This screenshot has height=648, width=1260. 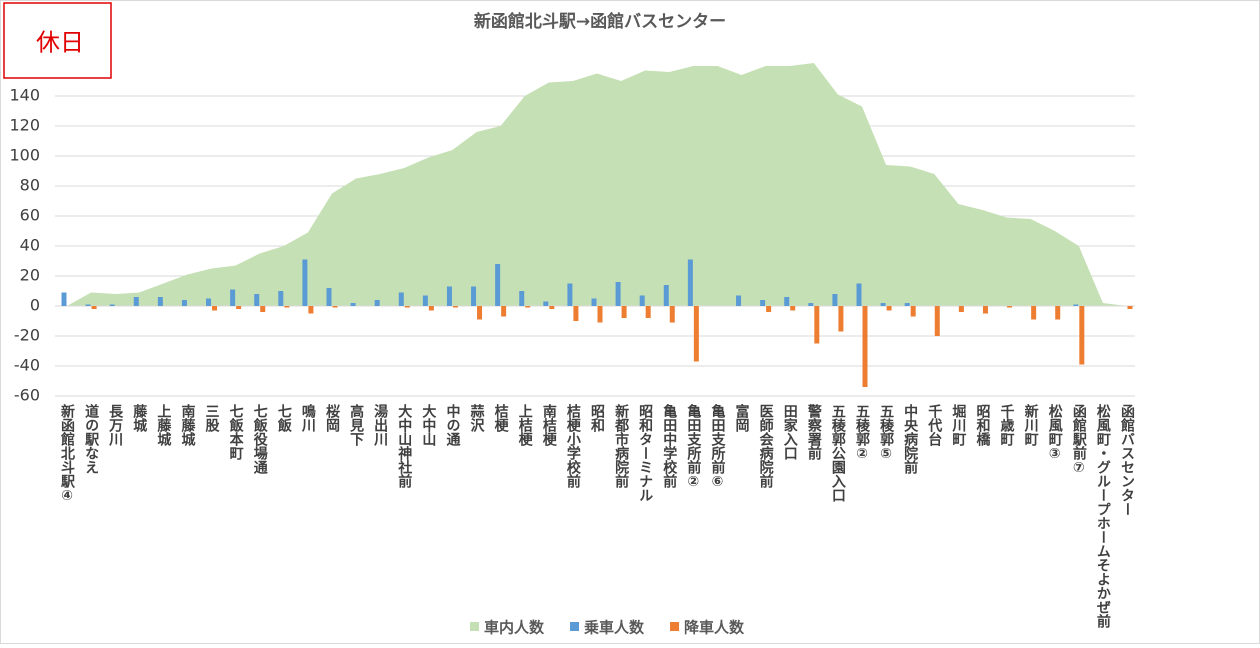 What do you see at coordinates (934, 425) in the screenshot?
I see `x-tick-label: 千代台` at bounding box center [934, 425].